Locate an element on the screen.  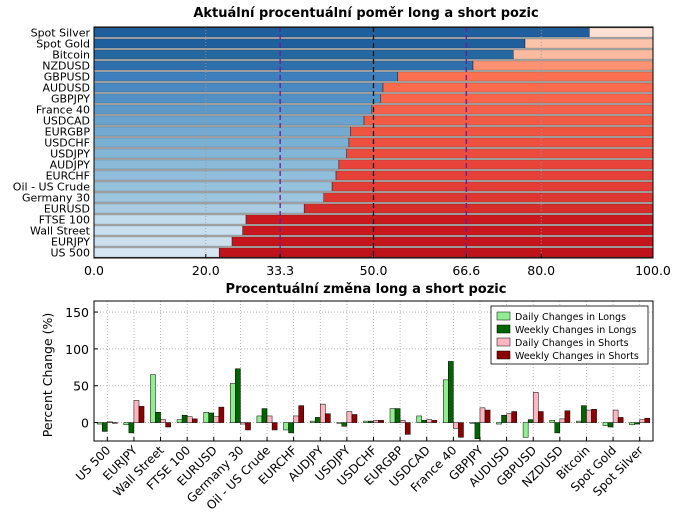
x-tick-label: 100.0 is located at coordinates (653, 270).